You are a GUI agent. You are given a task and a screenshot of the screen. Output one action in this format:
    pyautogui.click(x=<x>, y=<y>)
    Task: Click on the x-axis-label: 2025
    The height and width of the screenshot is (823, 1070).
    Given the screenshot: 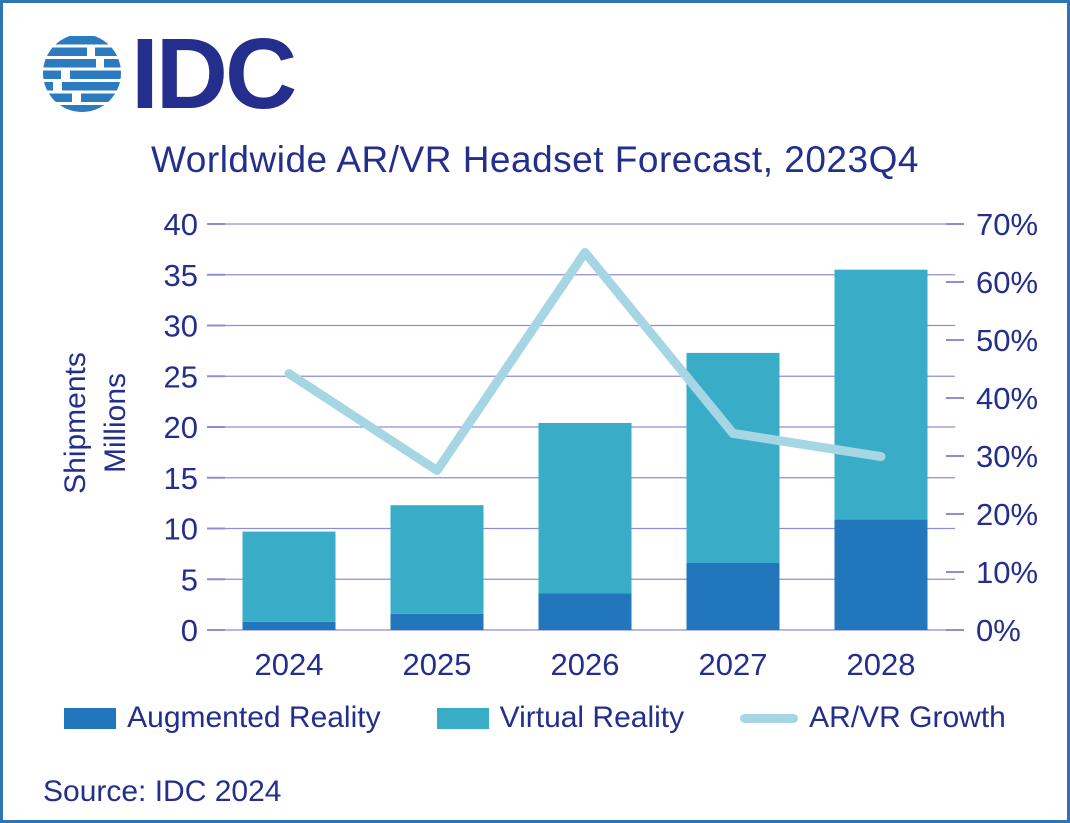 What is the action you would take?
    pyautogui.click(x=437, y=664)
    